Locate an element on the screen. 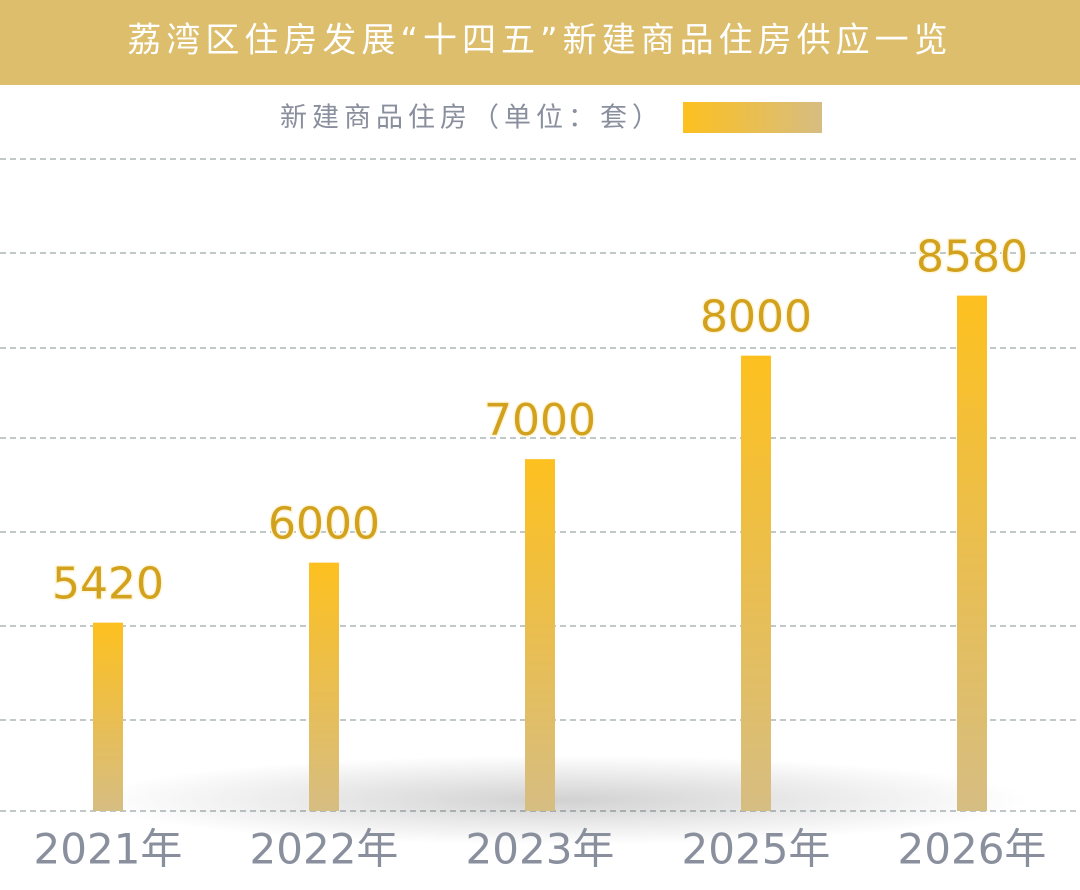 This screenshot has width=1080, height=890. legend-swatch is located at coordinates (752, 117).